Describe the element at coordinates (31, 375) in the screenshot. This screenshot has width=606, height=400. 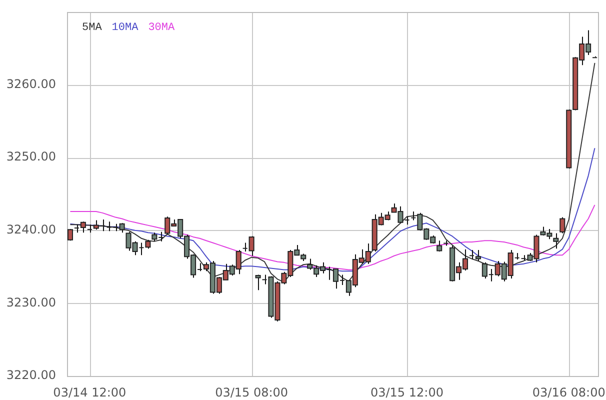
I see `y-tick-label: 3220.00` at that location.